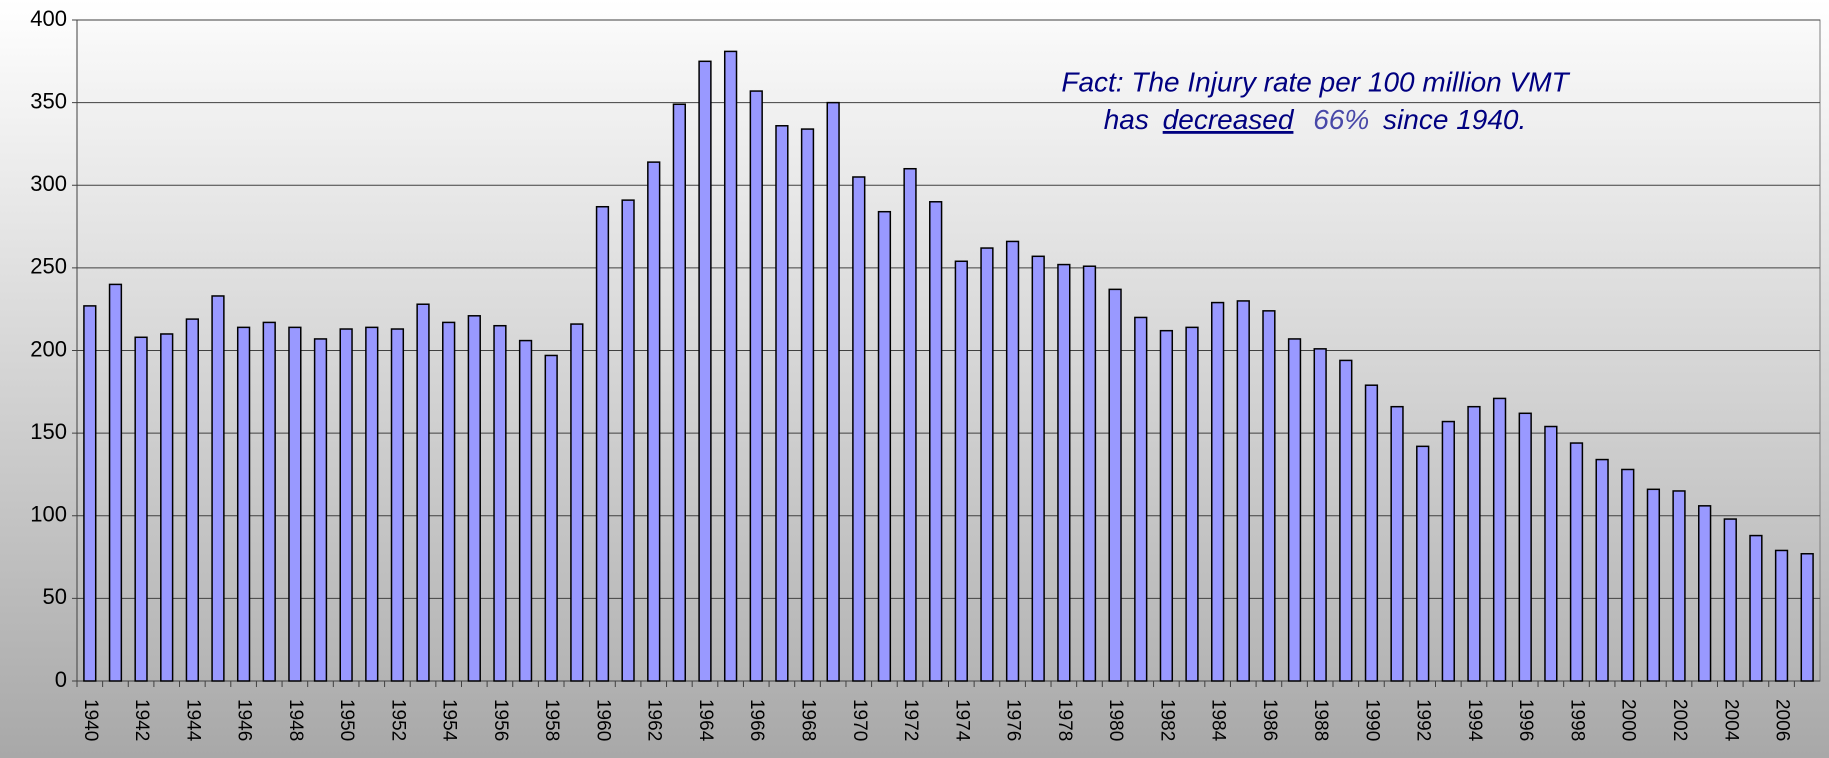 The height and width of the screenshot is (758, 1829). Describe the element at coordinates (48, 18) in the screenshot. I see `y-tick-label: 400` at that location.